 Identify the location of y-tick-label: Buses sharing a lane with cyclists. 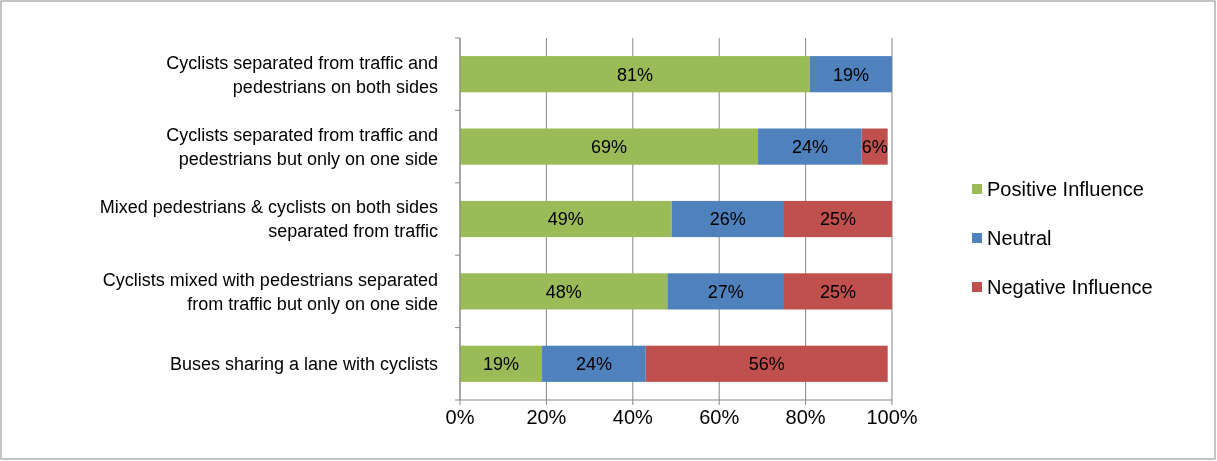
(303, 364).